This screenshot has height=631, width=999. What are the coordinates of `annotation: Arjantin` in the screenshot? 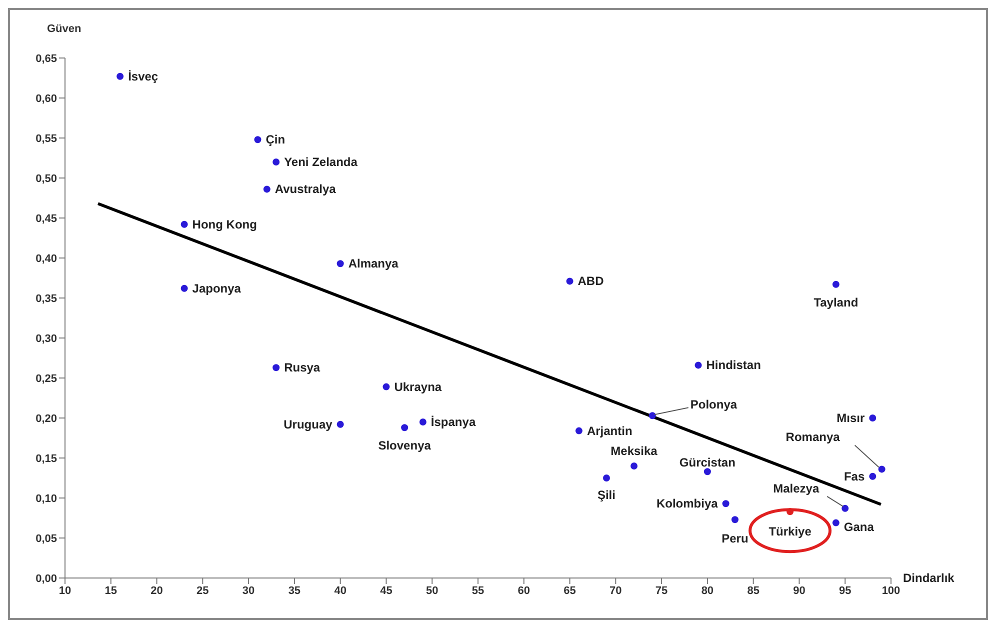 It's located at (609, 431).